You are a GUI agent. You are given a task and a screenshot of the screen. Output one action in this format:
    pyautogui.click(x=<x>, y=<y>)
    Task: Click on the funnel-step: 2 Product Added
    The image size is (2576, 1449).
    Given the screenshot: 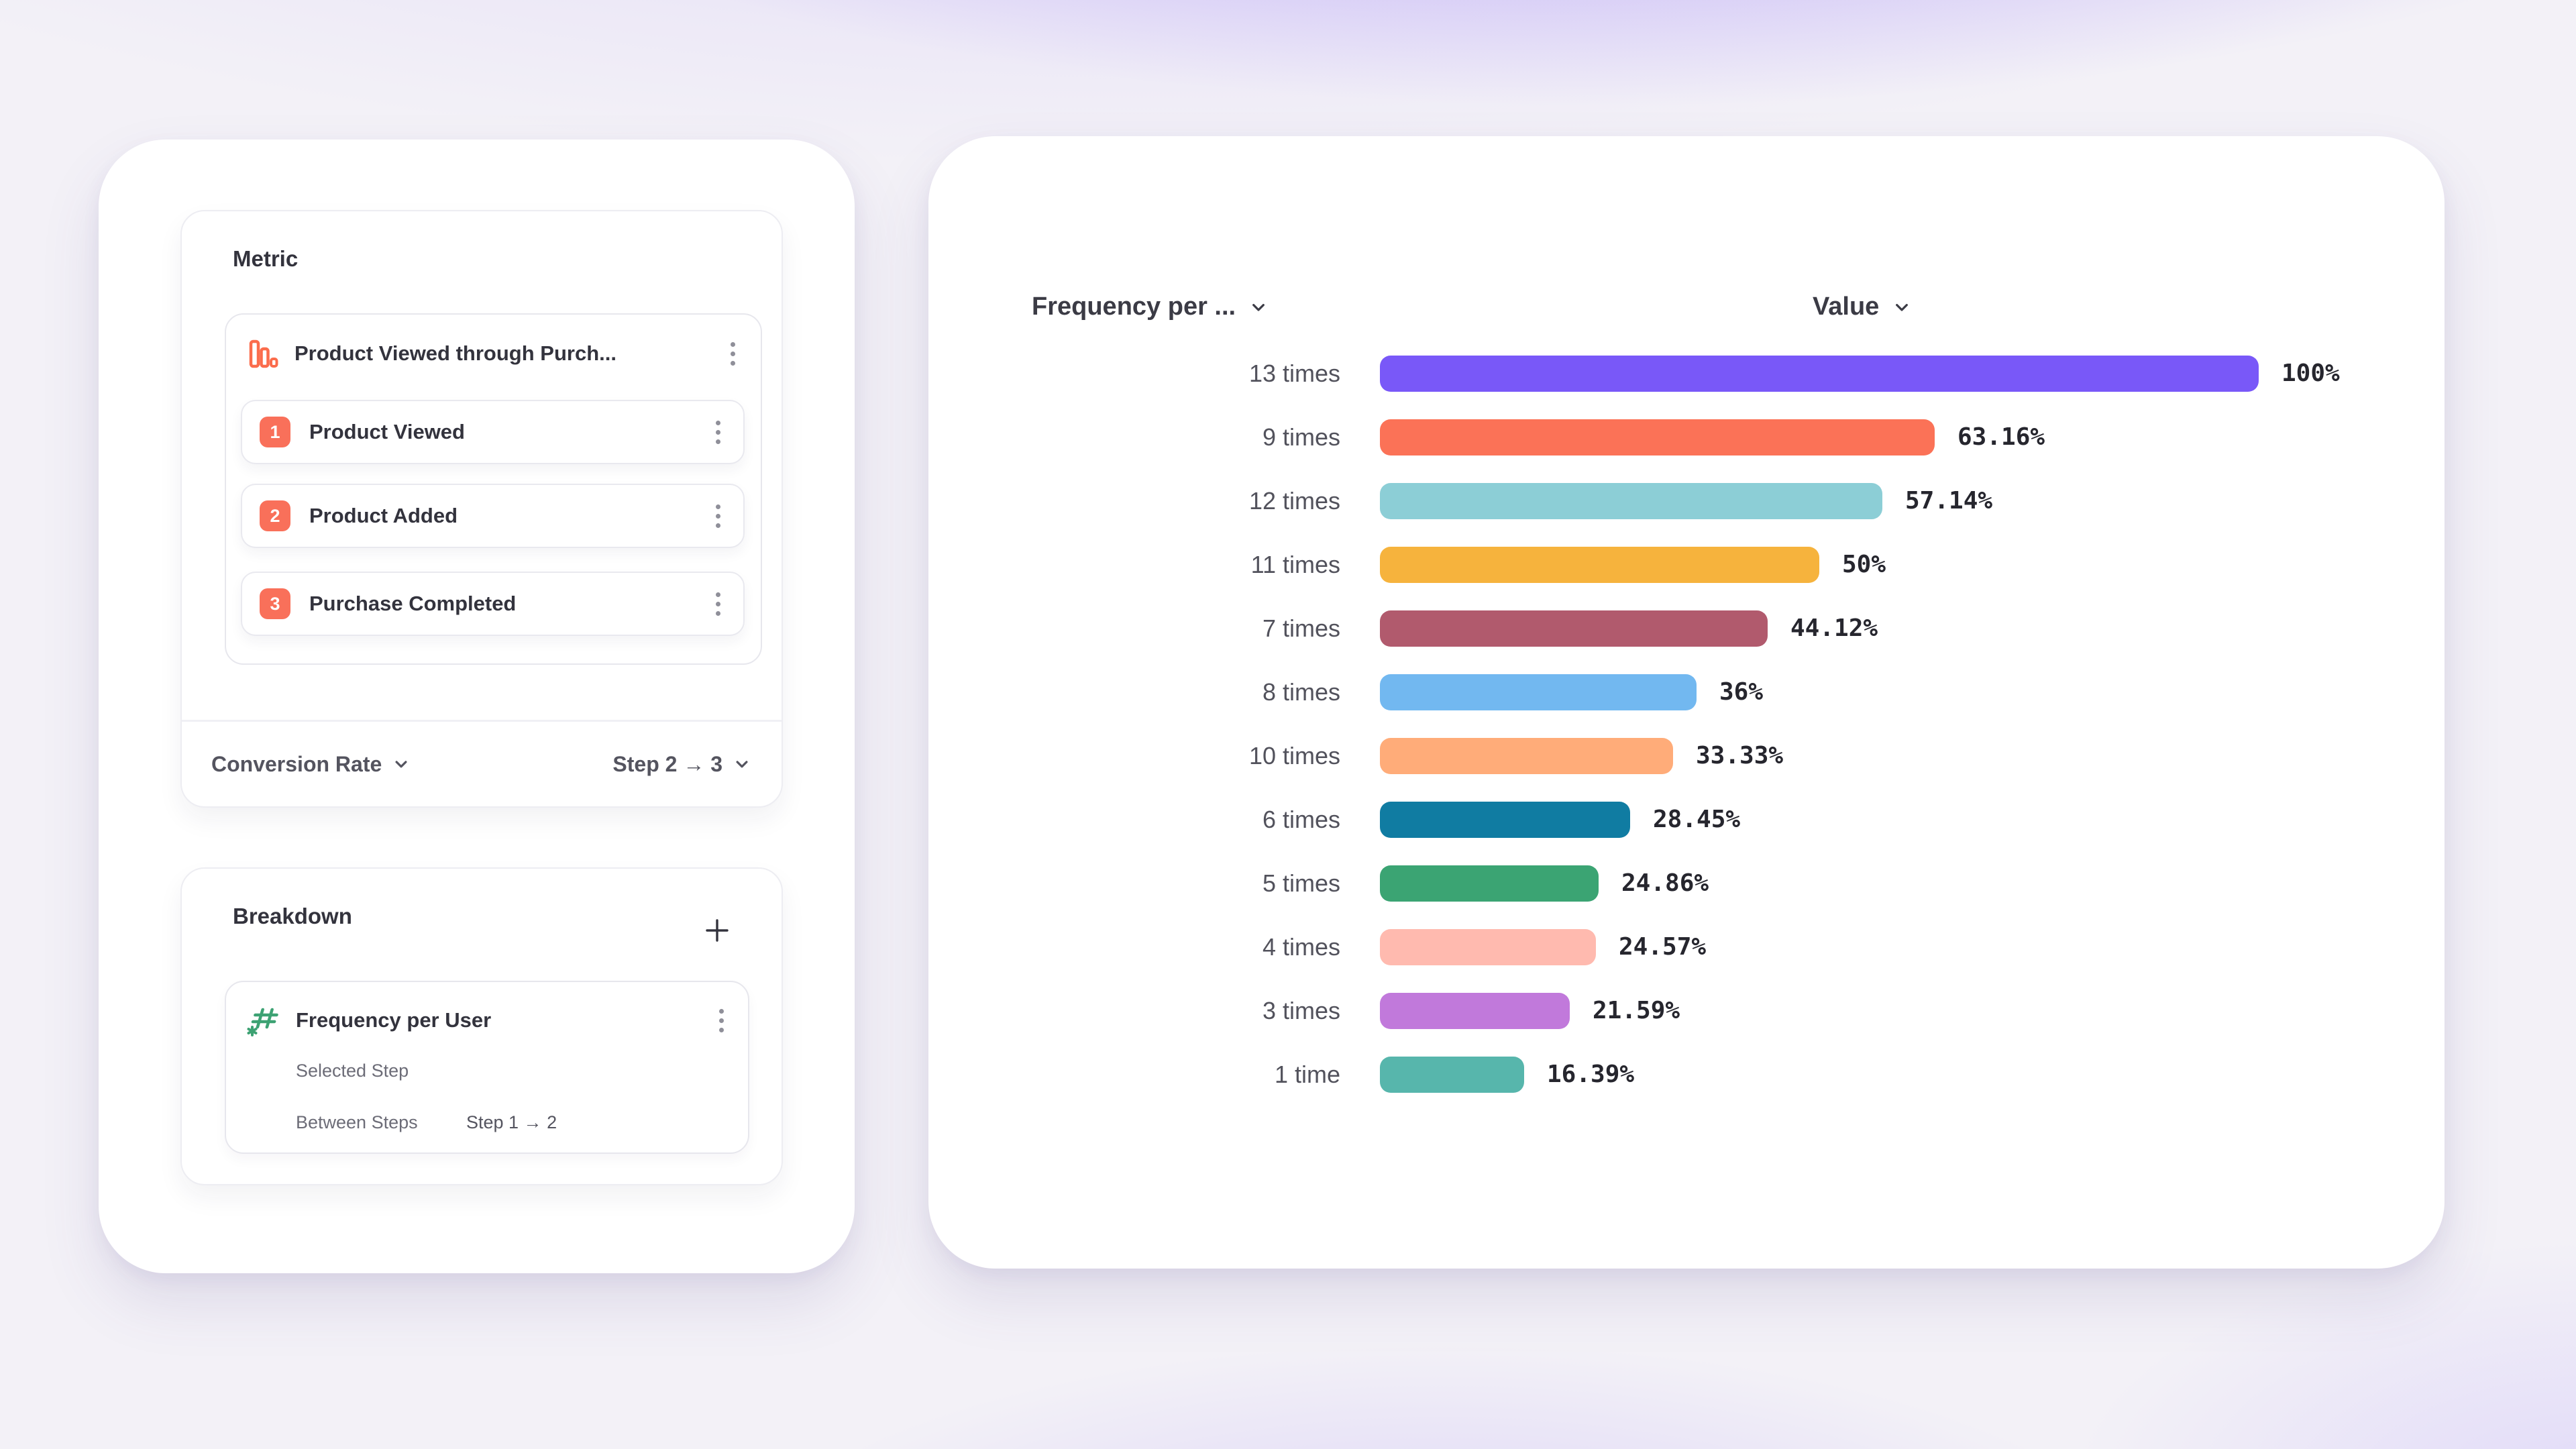 What is the action you would take?
    pyautogui.click(x=493, y=516)
    